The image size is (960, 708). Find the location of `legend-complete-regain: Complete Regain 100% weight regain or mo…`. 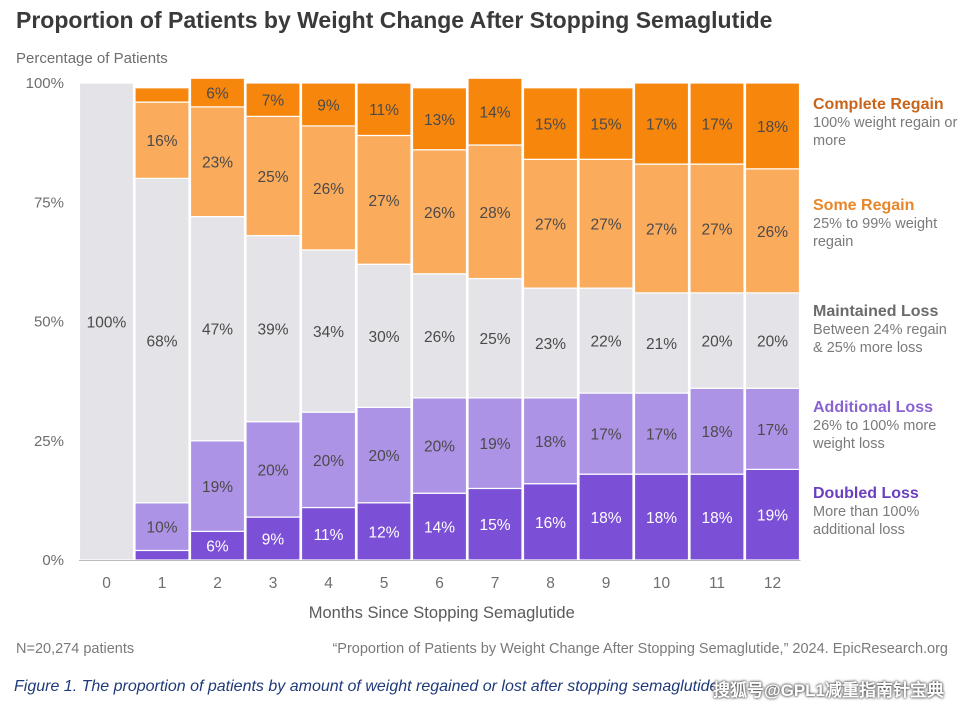

legend-complete-regain: Complete Regain 100% weight regain or mo… is located at coordinates (885, 123).